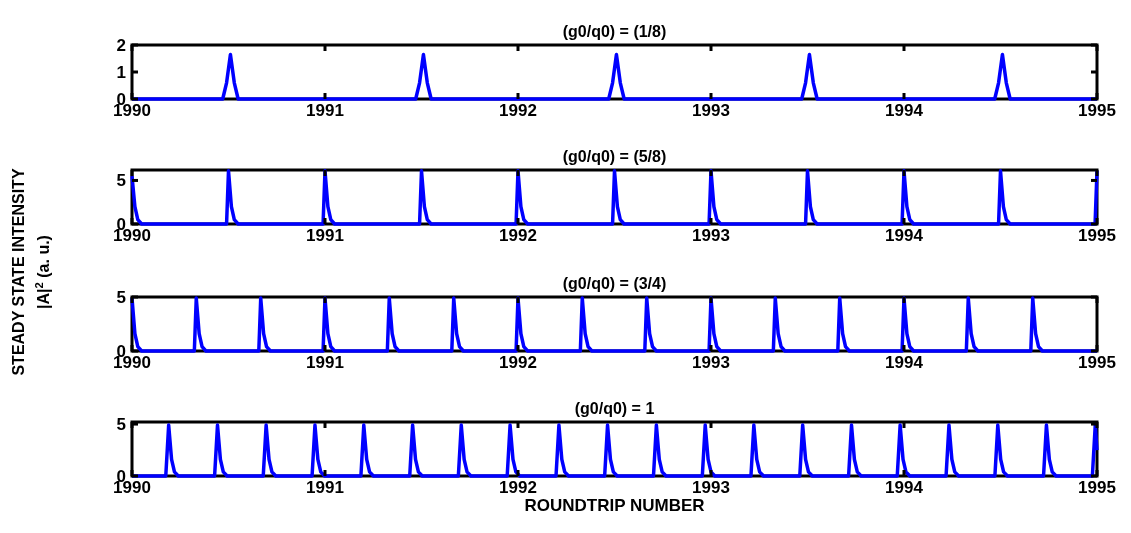 The height and width of the screenshot is (533, 1131). Describe the element at coordinates (121, 72) in the screenshot. I see `y-tick-label: 1` at that location.